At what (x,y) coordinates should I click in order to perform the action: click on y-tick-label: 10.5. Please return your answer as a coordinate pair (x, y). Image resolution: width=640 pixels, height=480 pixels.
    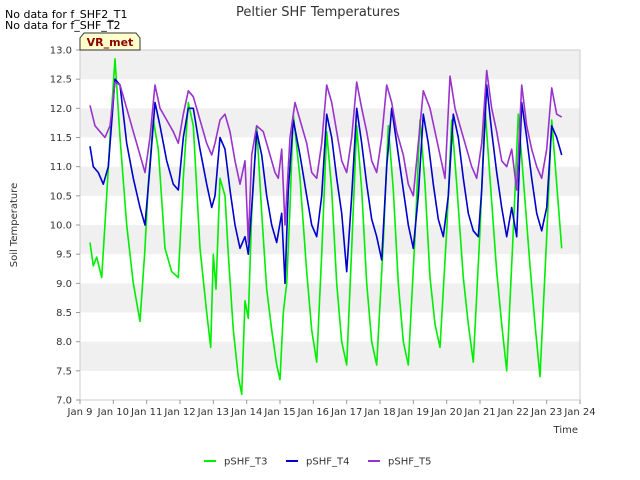
    Looking at the image, I should click on (61, 196).